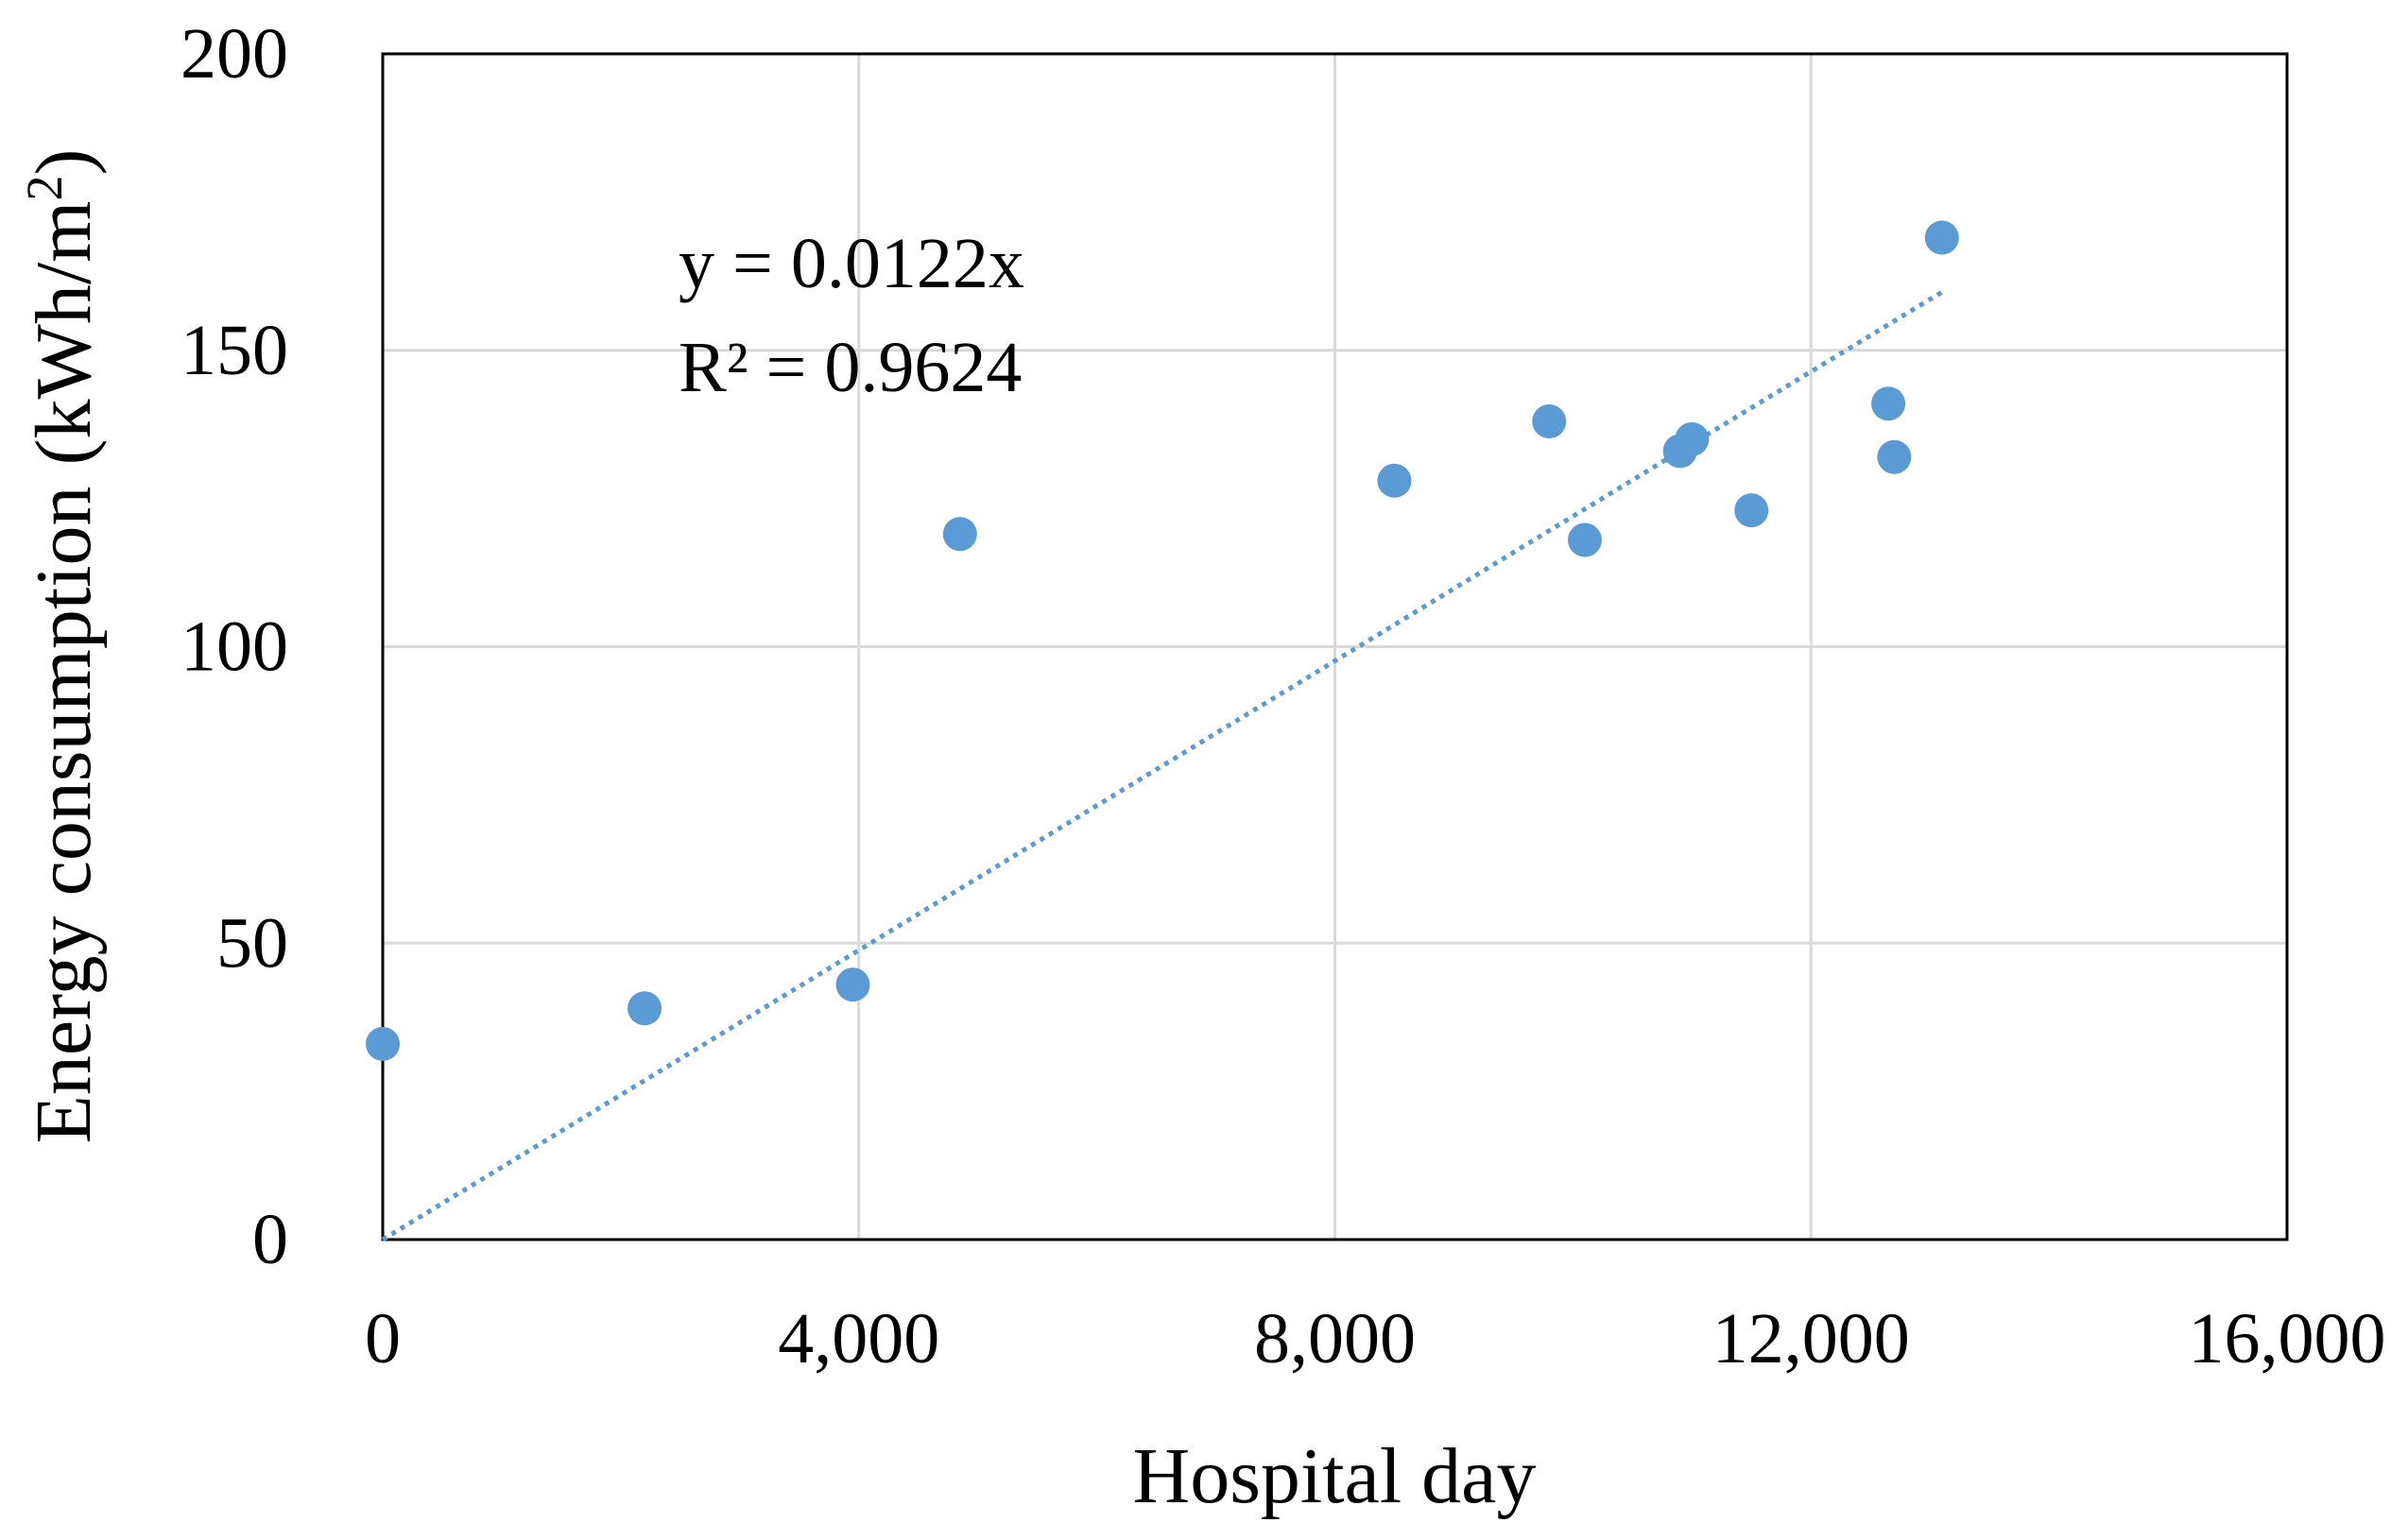 The width and height of the screenshot is (2408, 1523). I want to click on x-axis-title: Hospital day, so click(1335, 1476).